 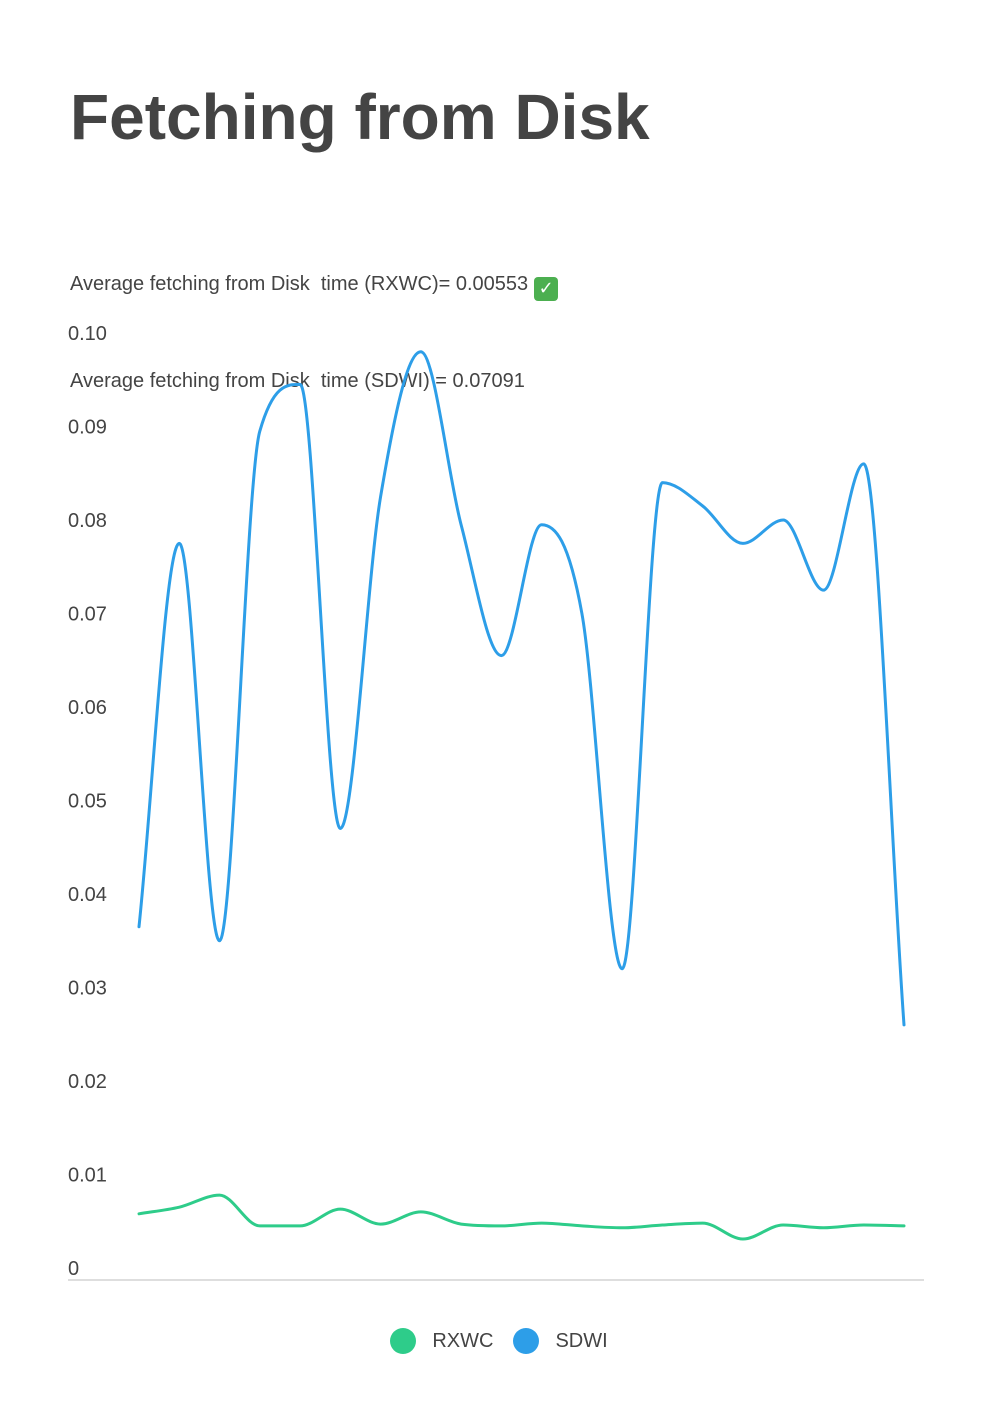 I want to click on y-tick-label: 0, so click(x=73, y=1269).